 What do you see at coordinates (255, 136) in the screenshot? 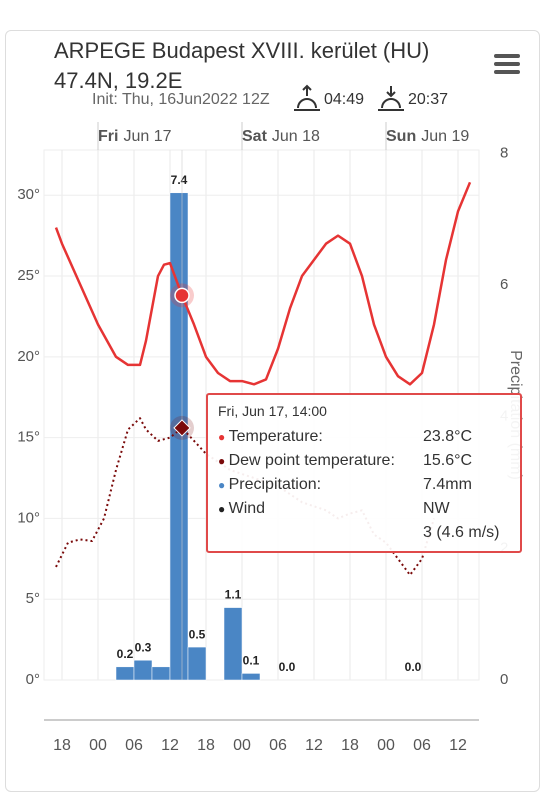
I see `day-name: Sat` at bounding box center [255, 136].